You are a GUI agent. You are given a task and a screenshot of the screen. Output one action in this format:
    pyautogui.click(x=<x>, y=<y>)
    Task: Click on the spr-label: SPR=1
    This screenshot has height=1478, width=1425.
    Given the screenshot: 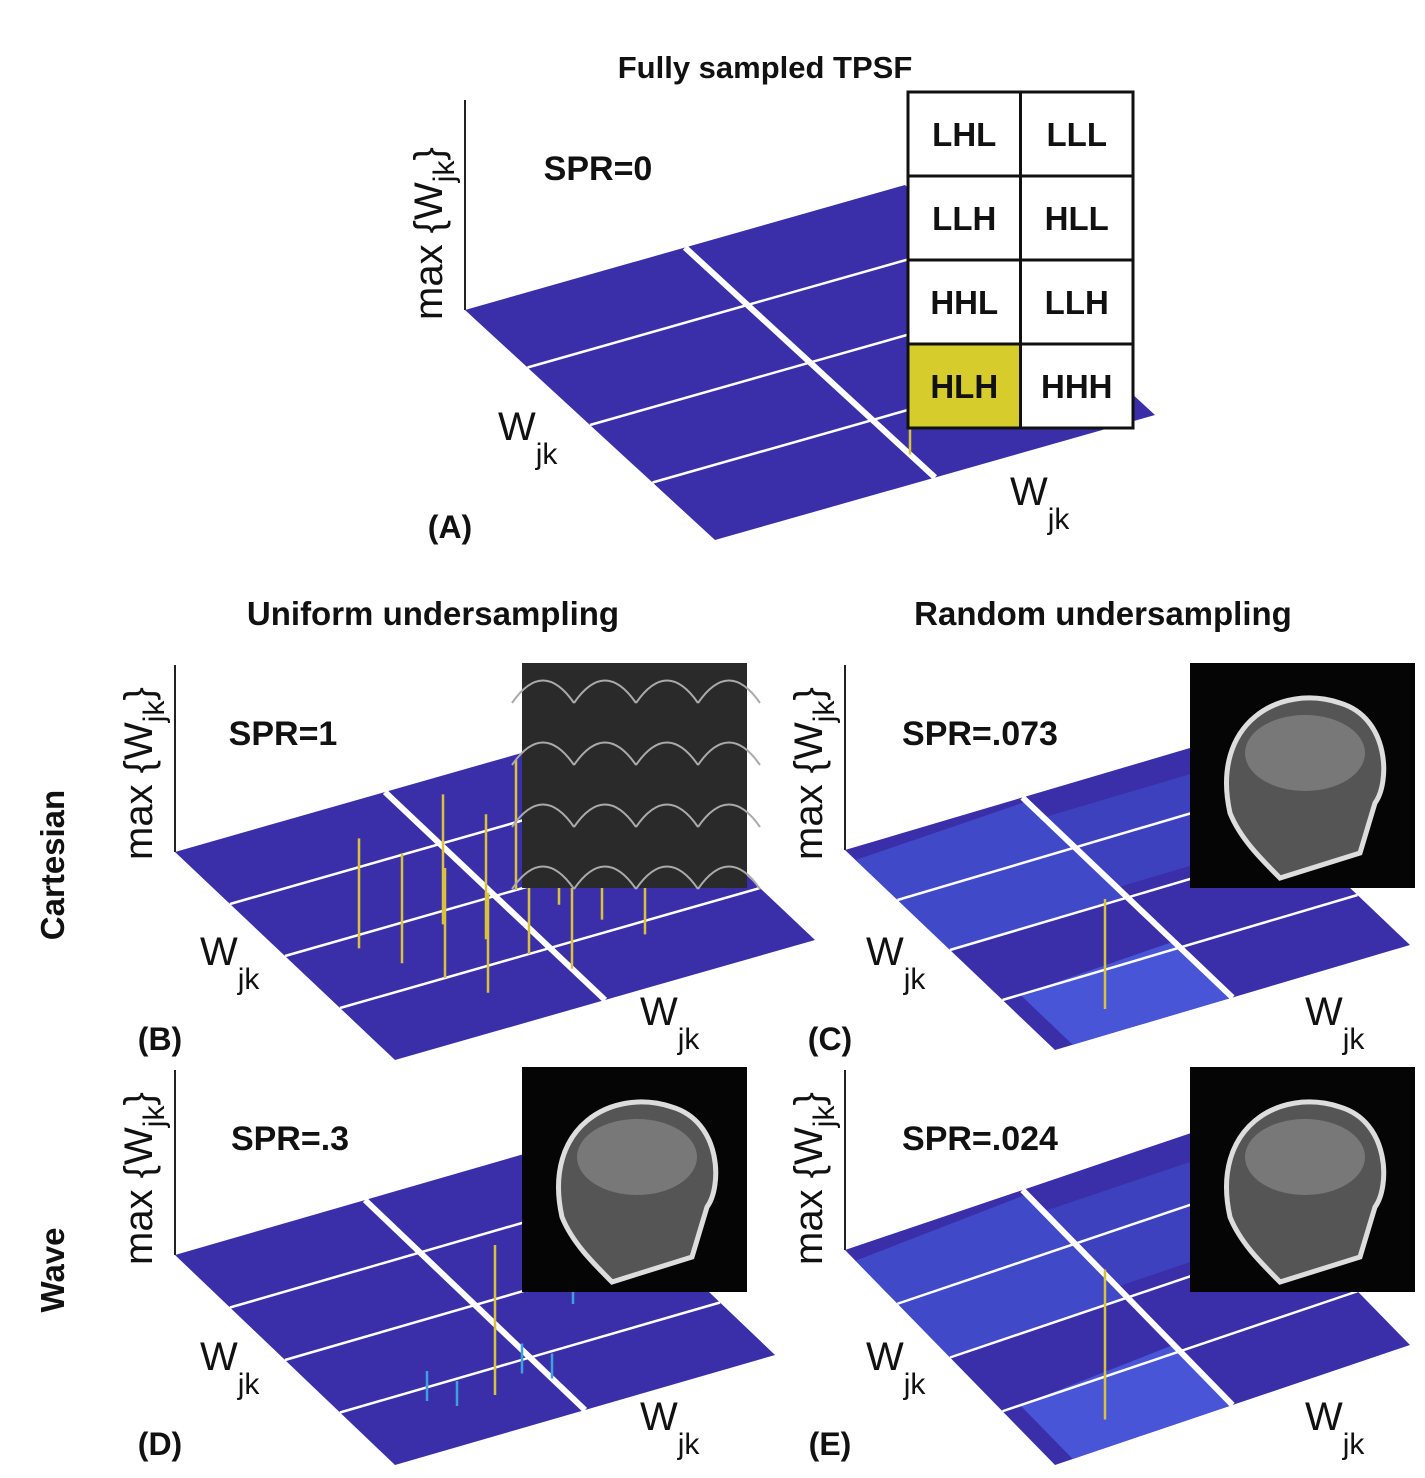 What is the action you would take?
    pyautogui.click(x=283, y=734)
    